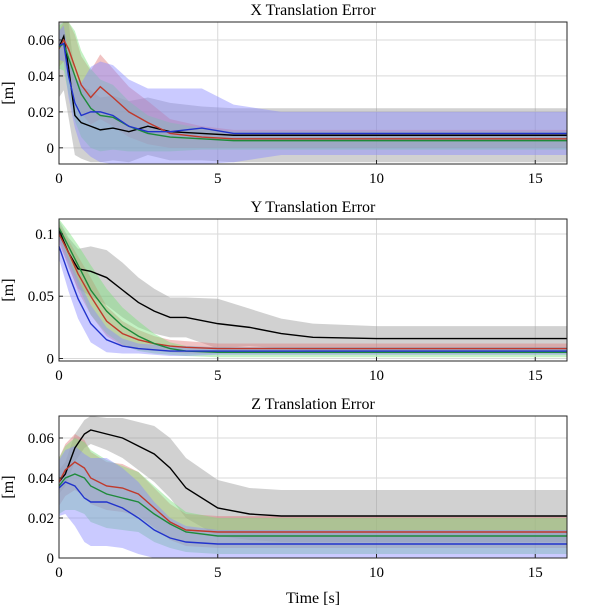  I want to click on panel-title: Z Translation Error, so click(313, 404).